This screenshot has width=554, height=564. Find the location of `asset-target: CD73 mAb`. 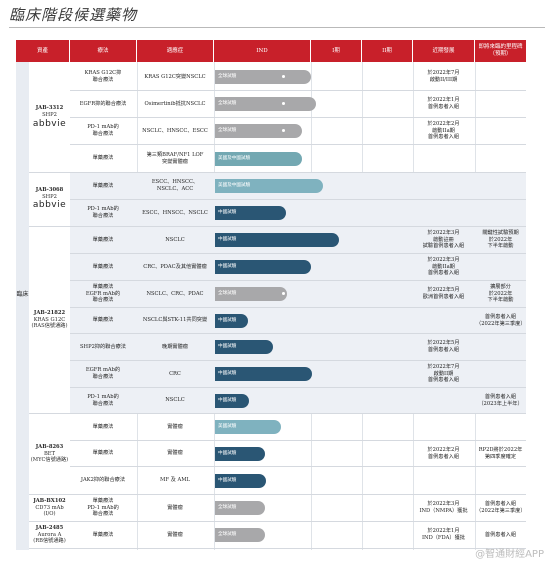

asset-target: CD73 mAb is located at coordinates (49, 507).